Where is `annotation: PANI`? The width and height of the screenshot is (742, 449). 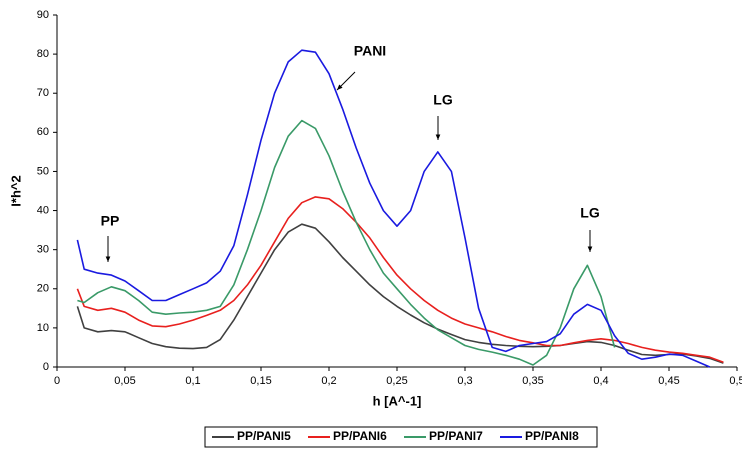
annotation: PANI is located at coordinates (370, 51).